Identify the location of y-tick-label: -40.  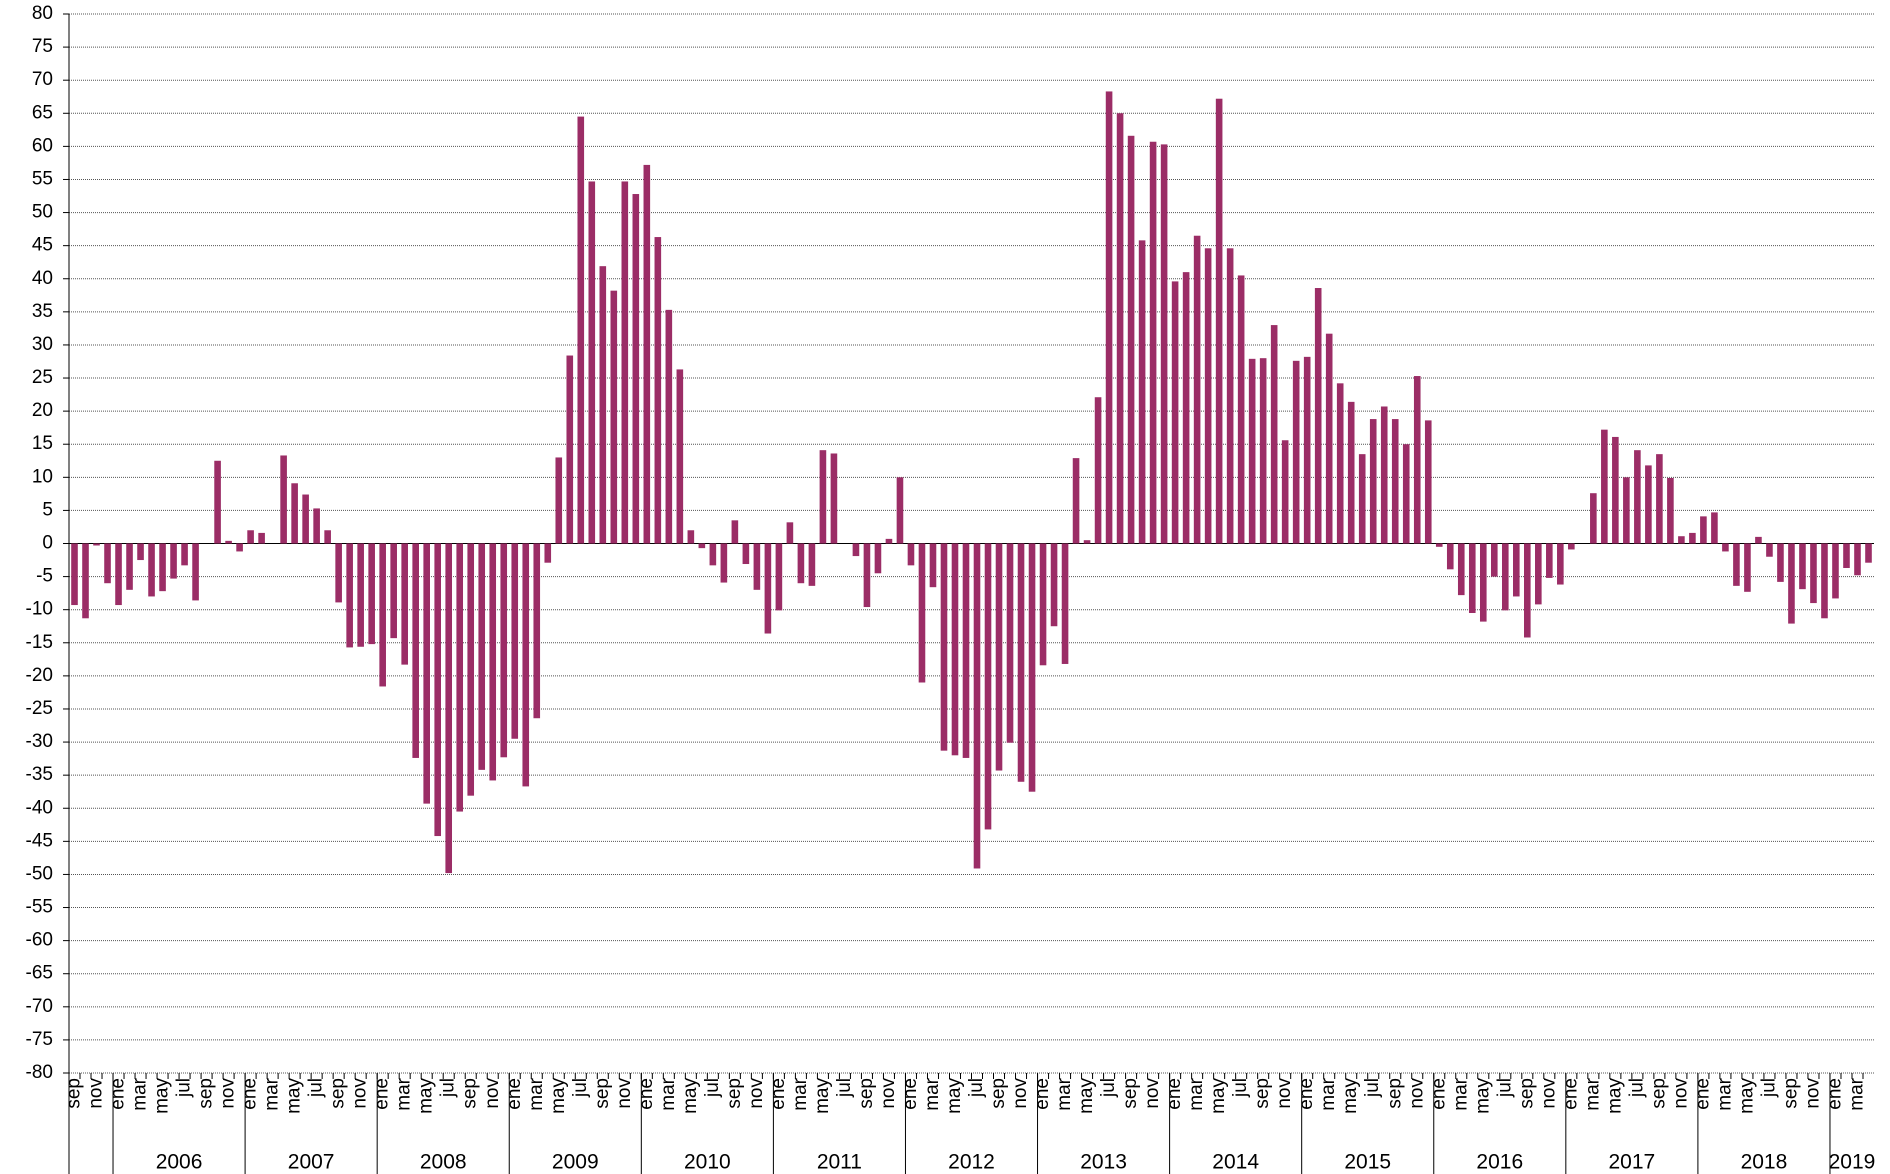
(39, 807).